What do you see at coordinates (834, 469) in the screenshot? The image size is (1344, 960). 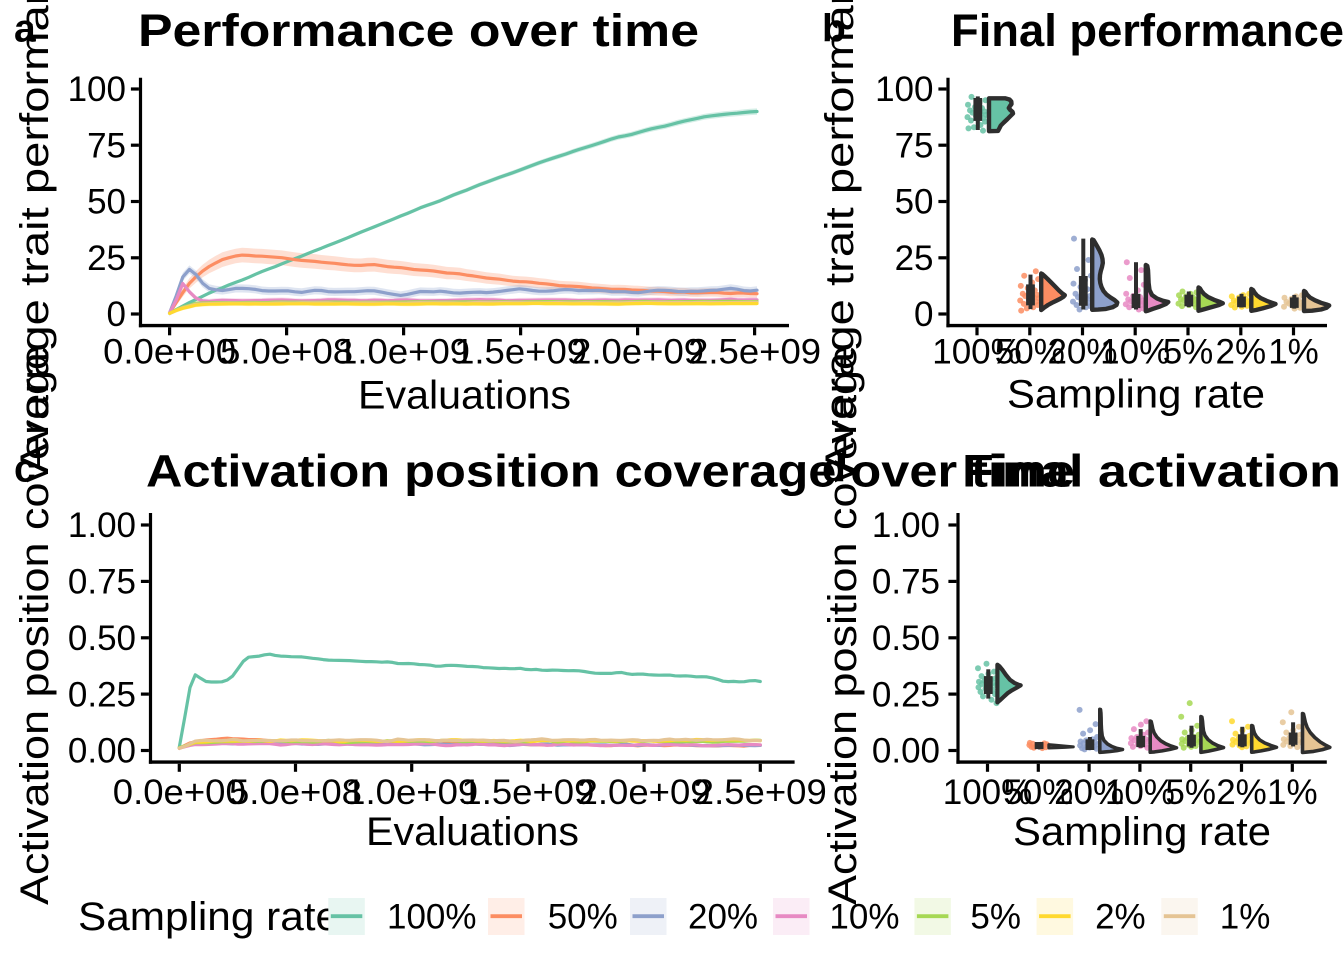 I see `svg-text: d` at bounding box center [834, 469].